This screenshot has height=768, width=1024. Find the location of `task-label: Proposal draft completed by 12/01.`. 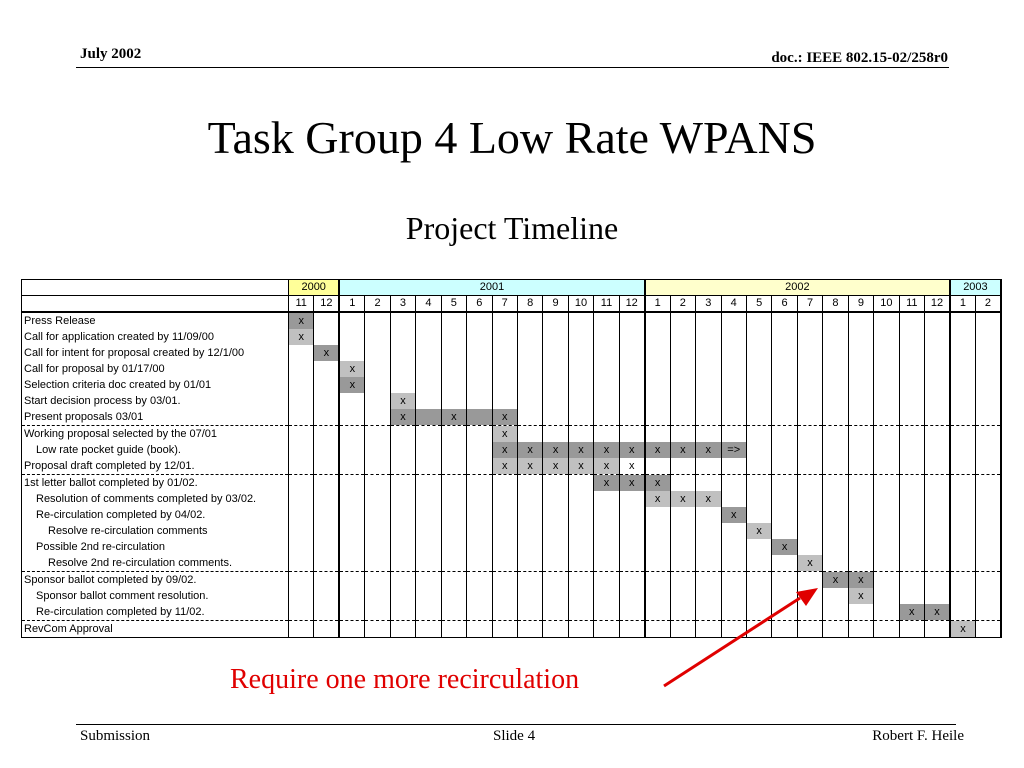

task-label: Proposal draft completed by 12/01. is located at coordinates (109, 465).